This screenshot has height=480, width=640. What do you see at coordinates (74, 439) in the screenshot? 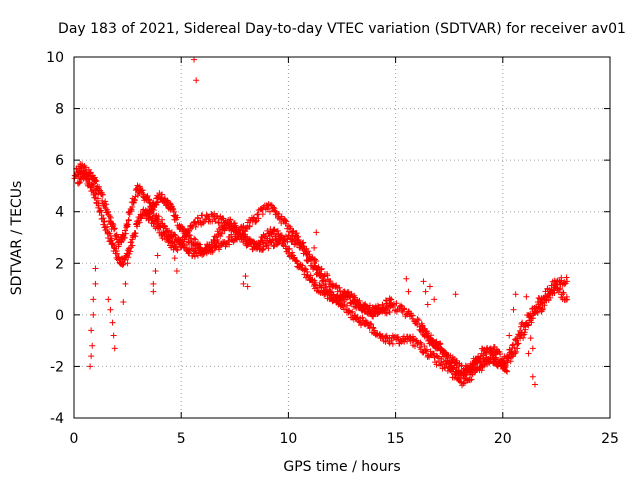
I see `x-tick-label: 0` at bounding box center [74, 439].